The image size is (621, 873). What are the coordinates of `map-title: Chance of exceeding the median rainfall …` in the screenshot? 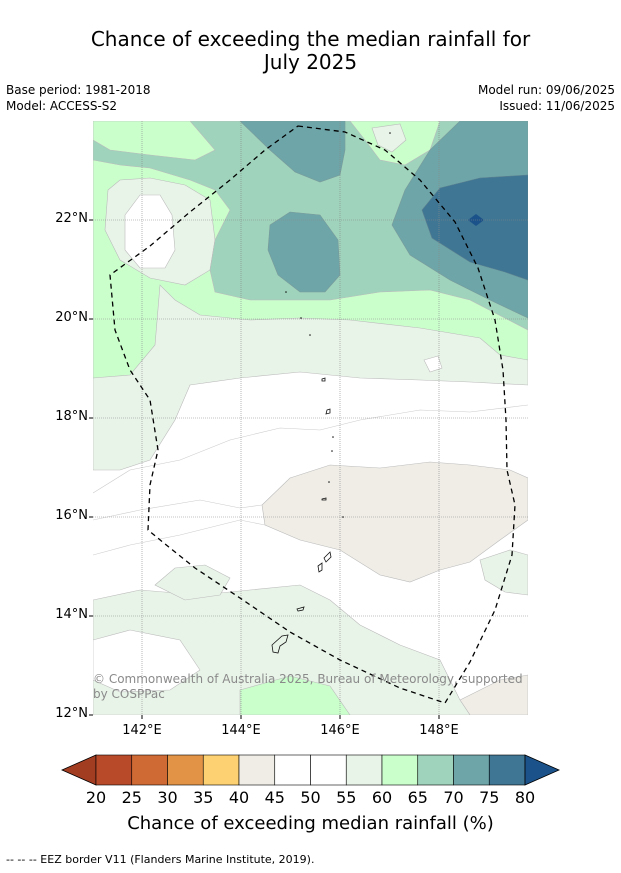 It's located at (310, 51).